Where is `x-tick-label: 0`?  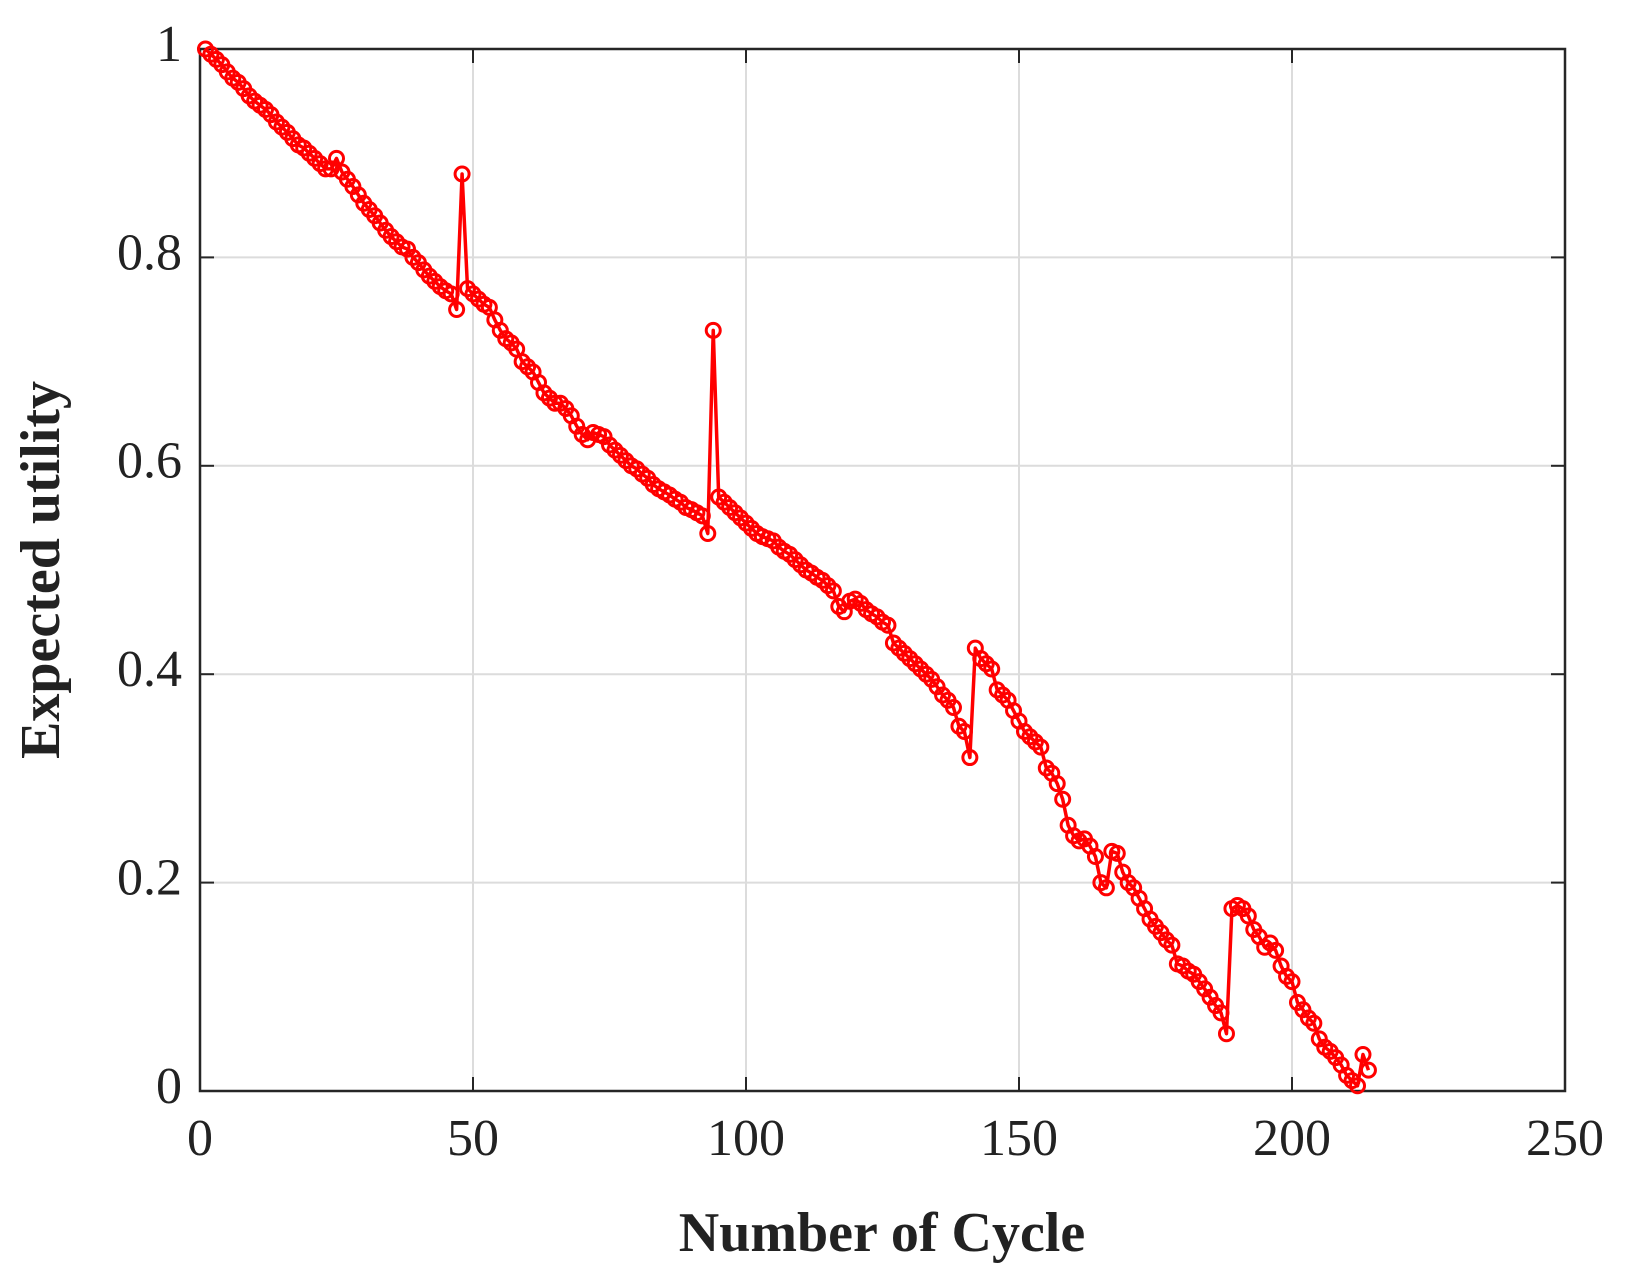
x-tick-label: 0 is located at coordinates (200, 1138).